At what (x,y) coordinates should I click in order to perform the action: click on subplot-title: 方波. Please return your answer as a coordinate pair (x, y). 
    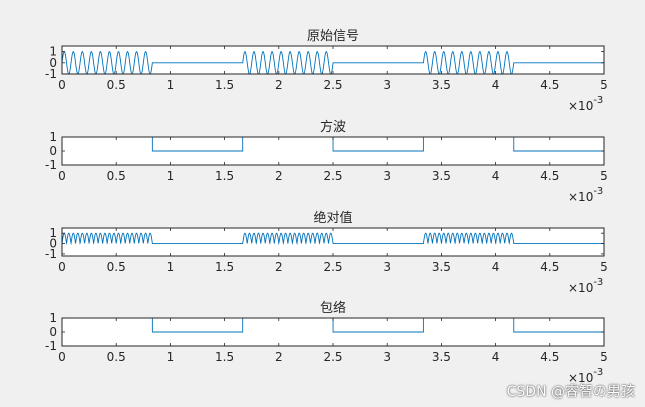
    Looking at the image, I should click on (333, 127).